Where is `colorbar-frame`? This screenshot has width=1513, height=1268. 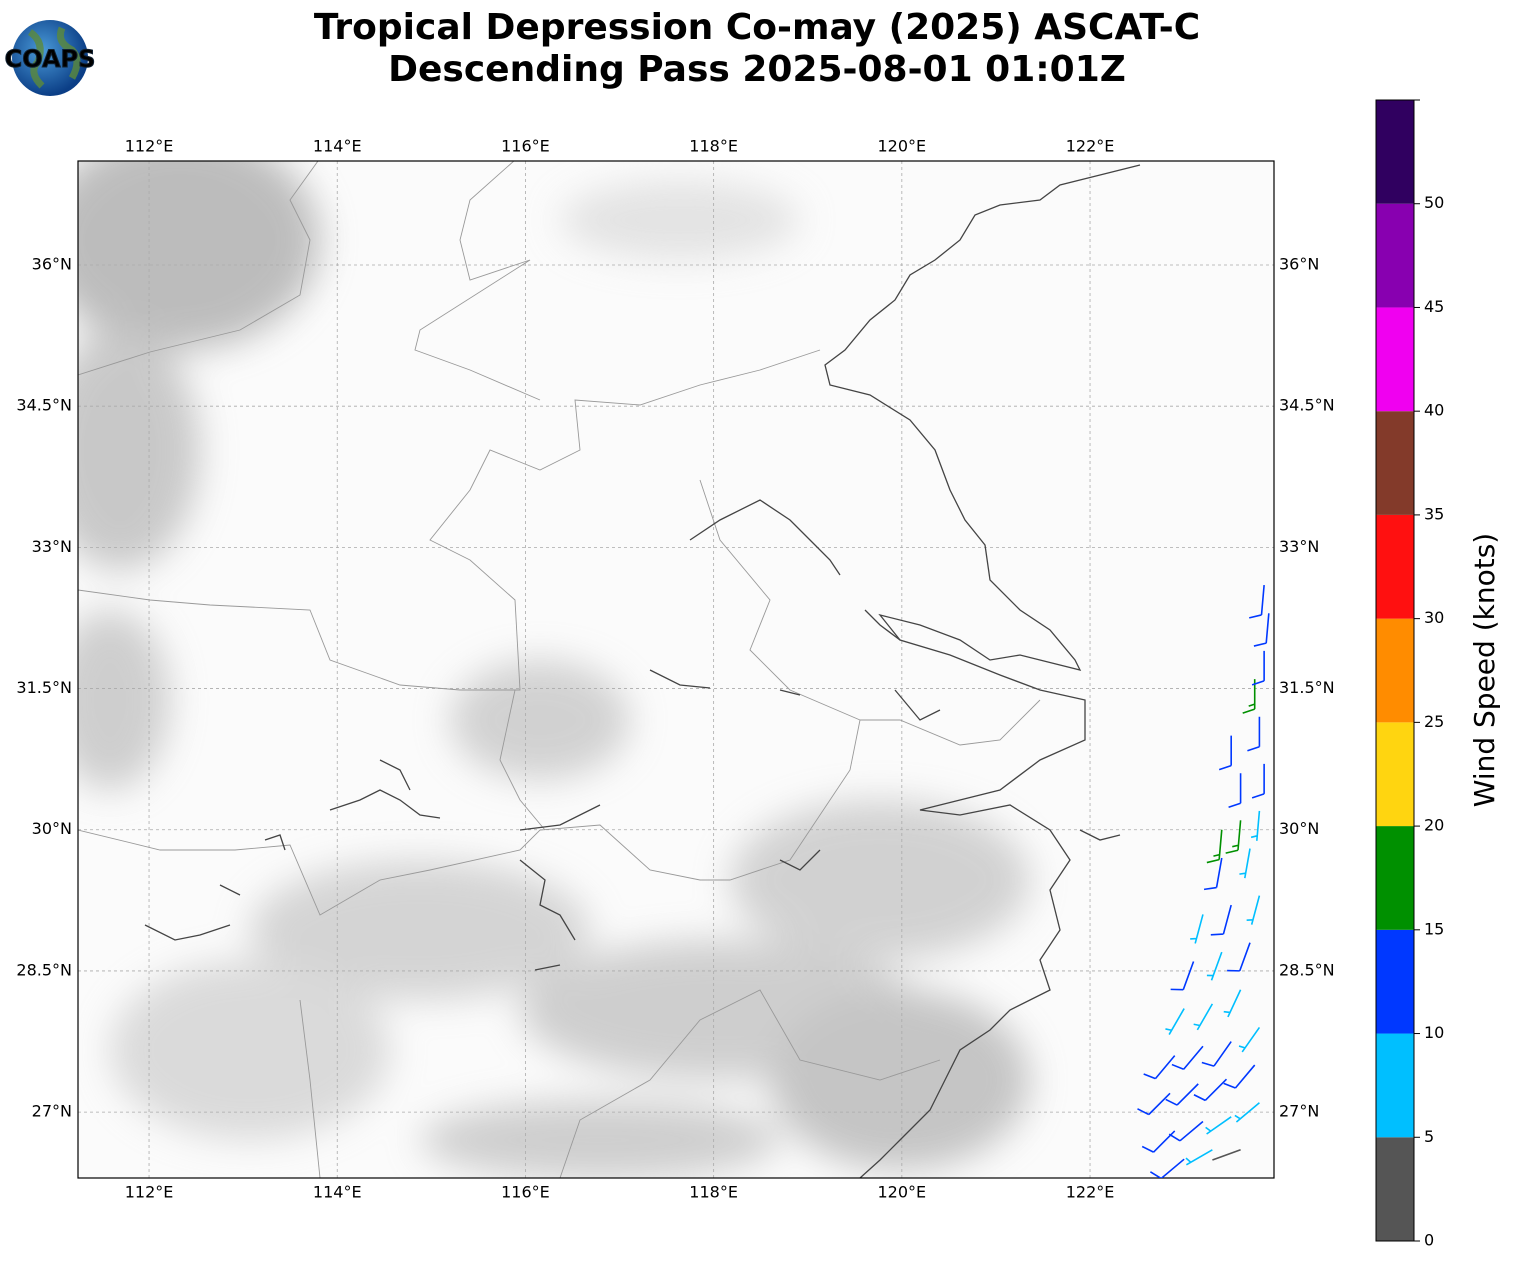
colorbar-frame is located at coordinates (1395, 670).